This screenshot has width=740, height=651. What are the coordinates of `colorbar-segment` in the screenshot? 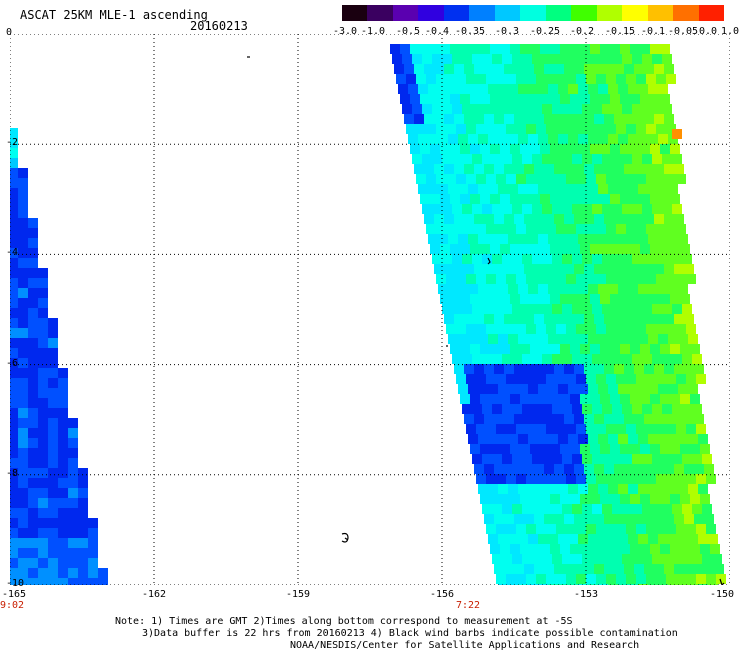 It's located at (609, 13).